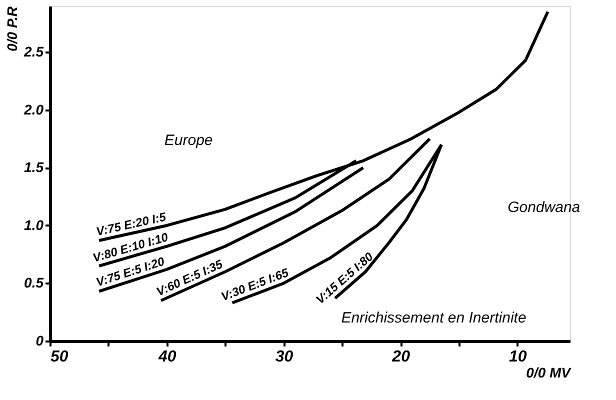  What do you see at coordinates (166, 357) in the screenshot?
I see `x-tick-label: 40` at bounding box center [166, 357].